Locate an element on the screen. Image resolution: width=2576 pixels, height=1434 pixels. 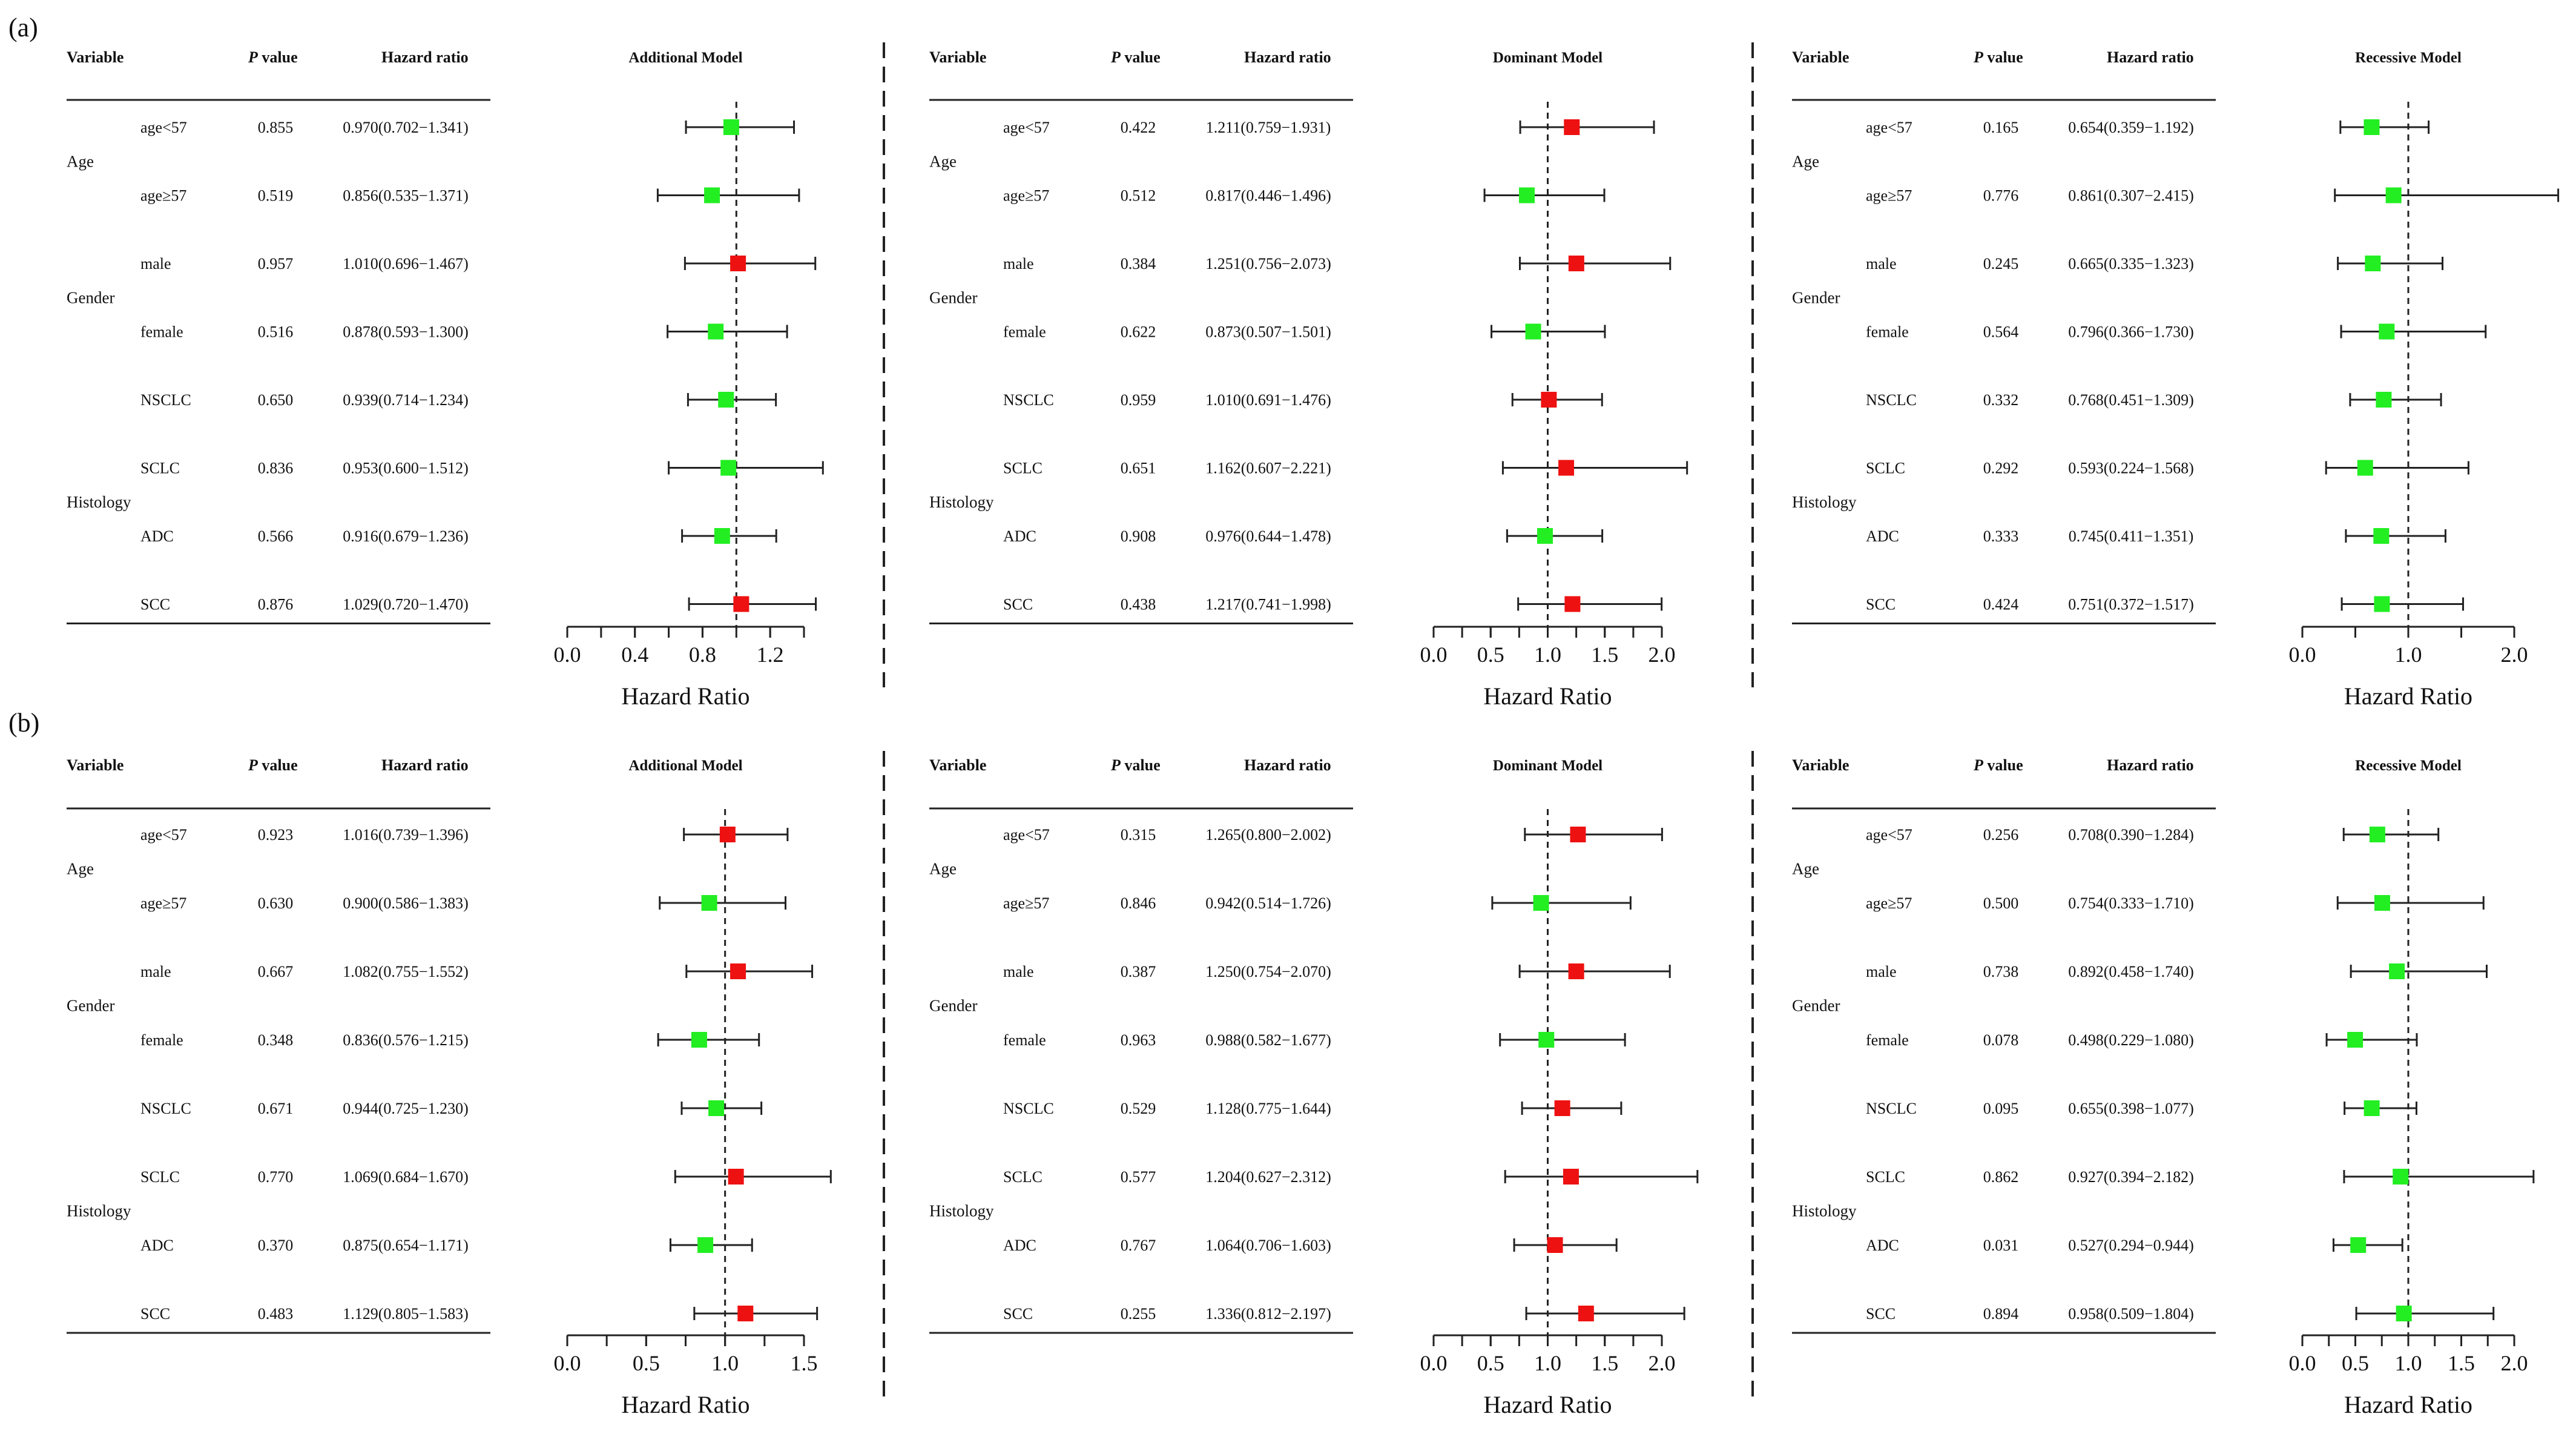
row-hazard-ratio: 1.265(0.800−2.002) is located at coordinates (1268, 835).